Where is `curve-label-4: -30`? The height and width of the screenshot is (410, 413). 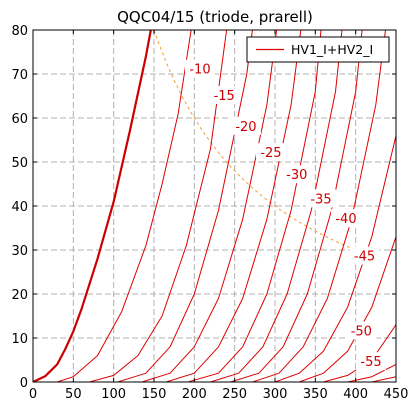
curve-label-4: -30 is located at coordinates (296, 175).